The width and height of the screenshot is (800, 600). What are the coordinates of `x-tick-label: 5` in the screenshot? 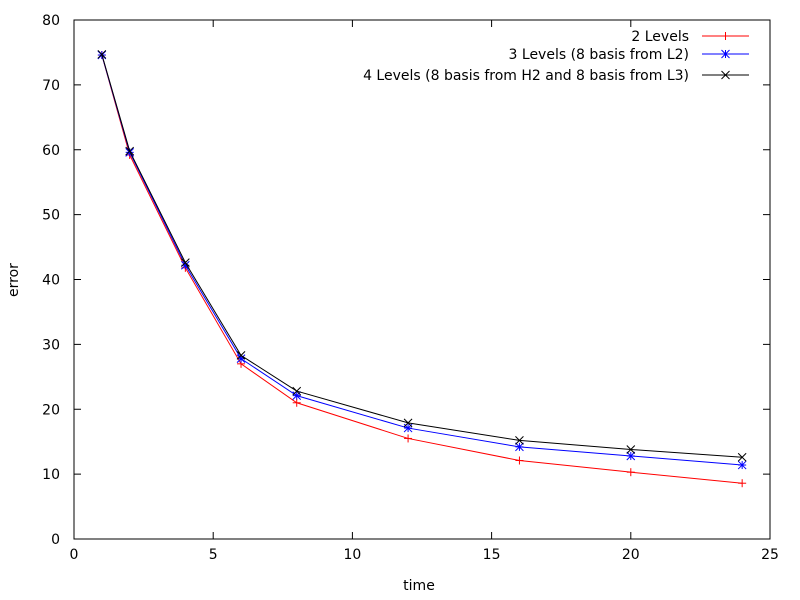 It's located at (213, 555).